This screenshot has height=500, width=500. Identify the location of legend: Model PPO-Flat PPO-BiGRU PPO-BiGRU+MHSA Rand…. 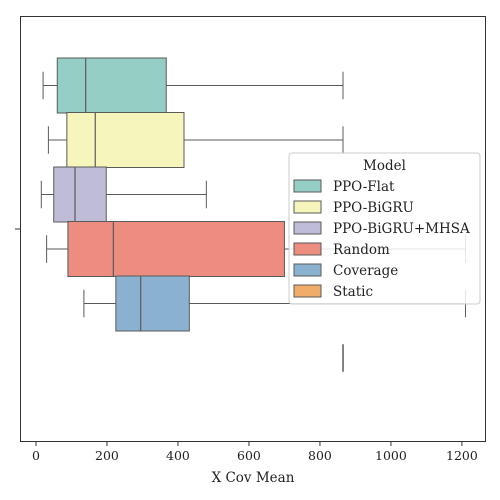
(384, 228).